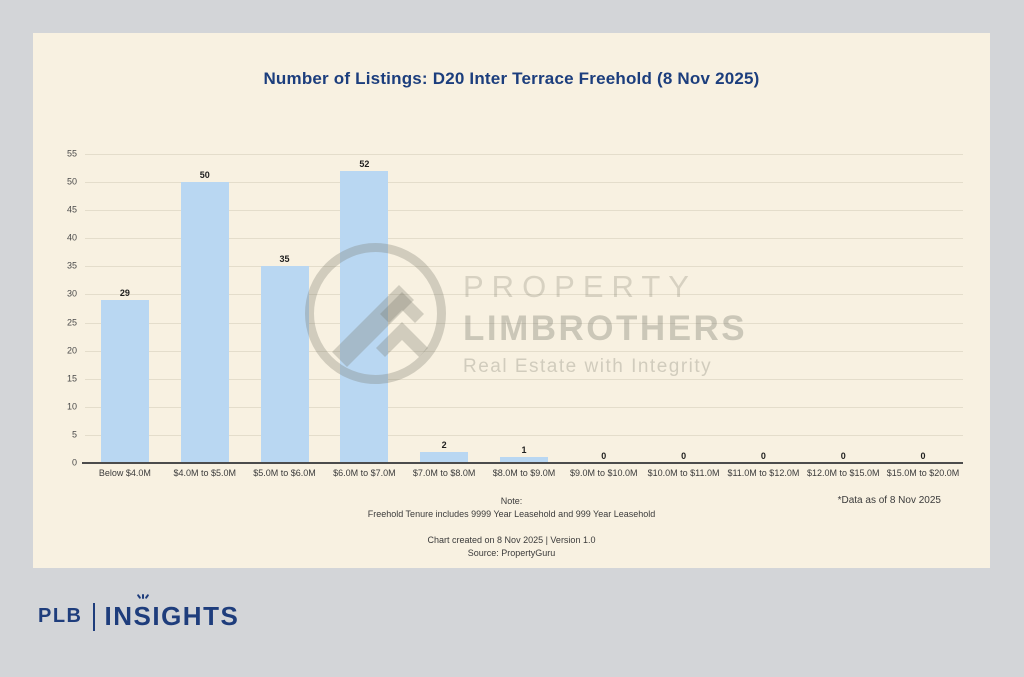  Describe the element at coordinates (843, 473) in the screenshot. I see `x-axis-label: $12.0M to $15.0M` at that location.